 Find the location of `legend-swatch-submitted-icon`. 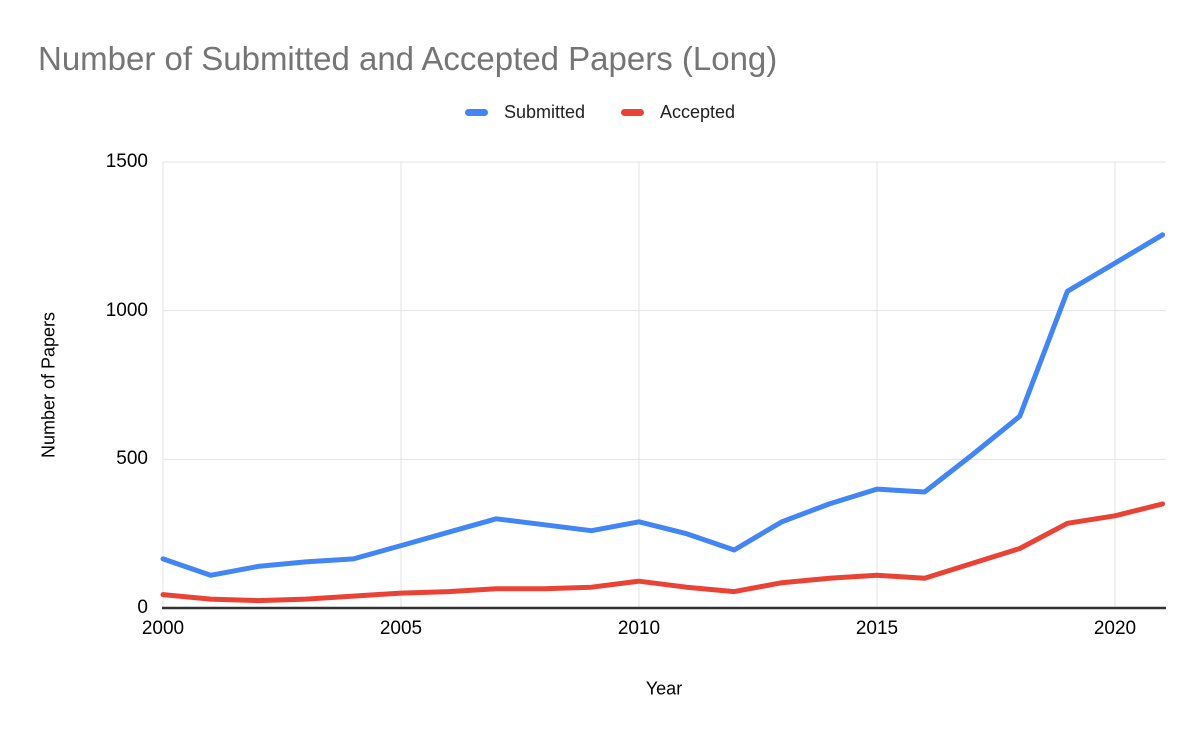

legend-swatch-submitted-icon is located at coordinates (476, 112).